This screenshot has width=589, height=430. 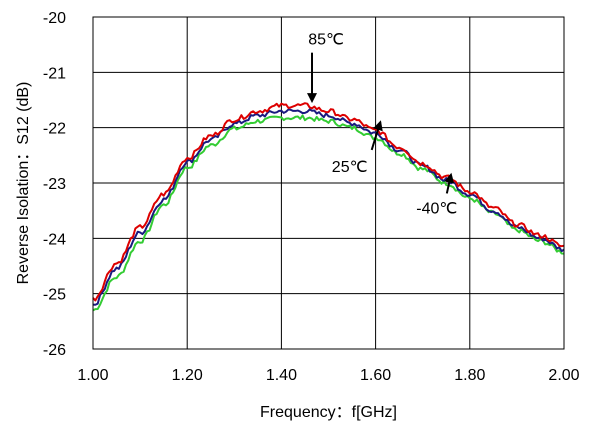 What do you see at coordinates (563, 375) in the screenshot?
I see `x-tick-label: 2.00` at bounding box center [563, 375].